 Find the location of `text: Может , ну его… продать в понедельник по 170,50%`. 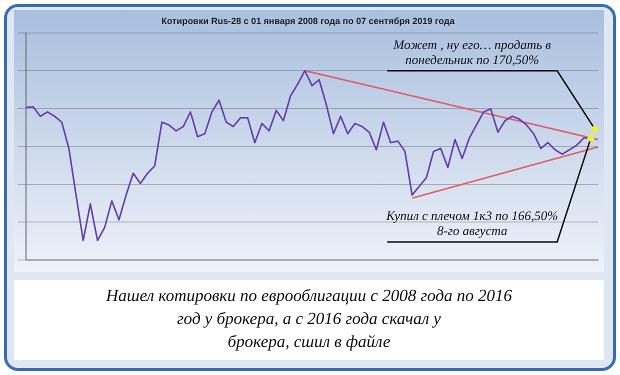

text: Может , ну его… продать в понедельник по 170,50% is located at coordinates (472, 51).